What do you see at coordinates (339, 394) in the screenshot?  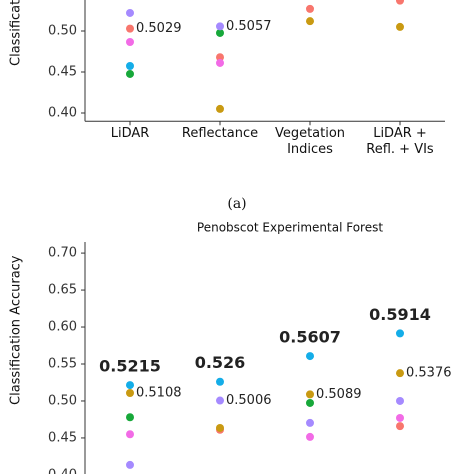 I see `data-label: 0.5089` at bounding box center [339, 394].